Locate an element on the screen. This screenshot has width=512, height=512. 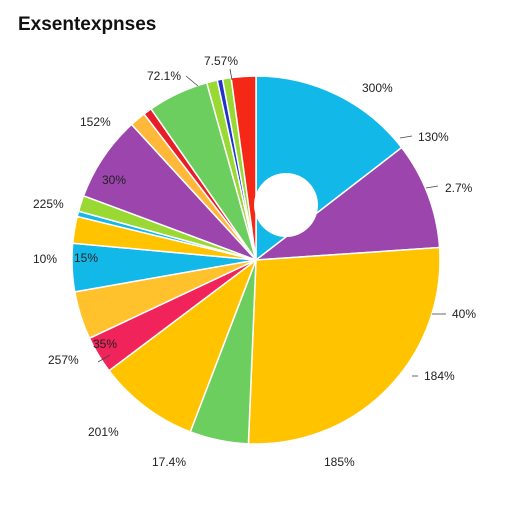
outer-label: 7.57% is located at coordinates (221, 61).